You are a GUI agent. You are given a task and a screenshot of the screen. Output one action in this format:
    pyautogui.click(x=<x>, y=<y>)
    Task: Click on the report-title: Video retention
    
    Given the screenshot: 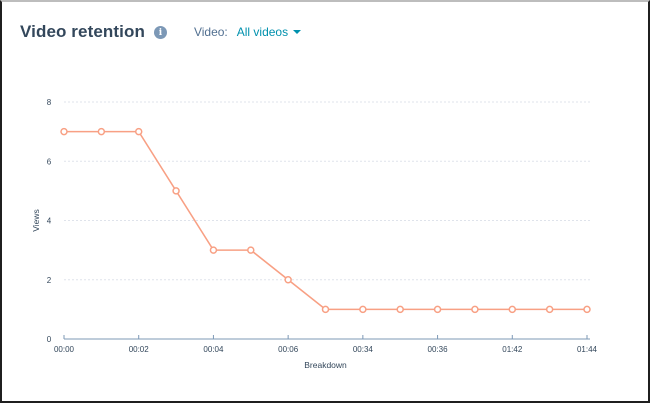 What is the action you would take?
    pyautogui.click(x=82, y=31)
    